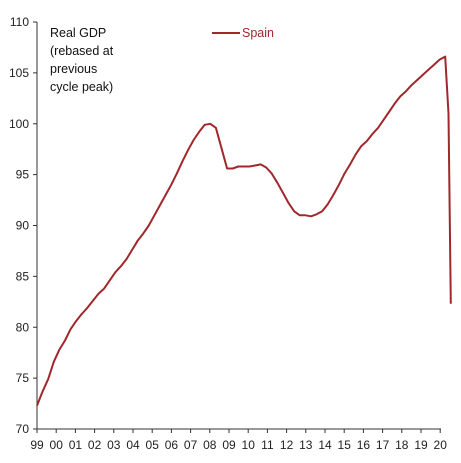 This screenshot has height=463, width=461. I want to click on x-tick-label: 03, so click(114, 445).